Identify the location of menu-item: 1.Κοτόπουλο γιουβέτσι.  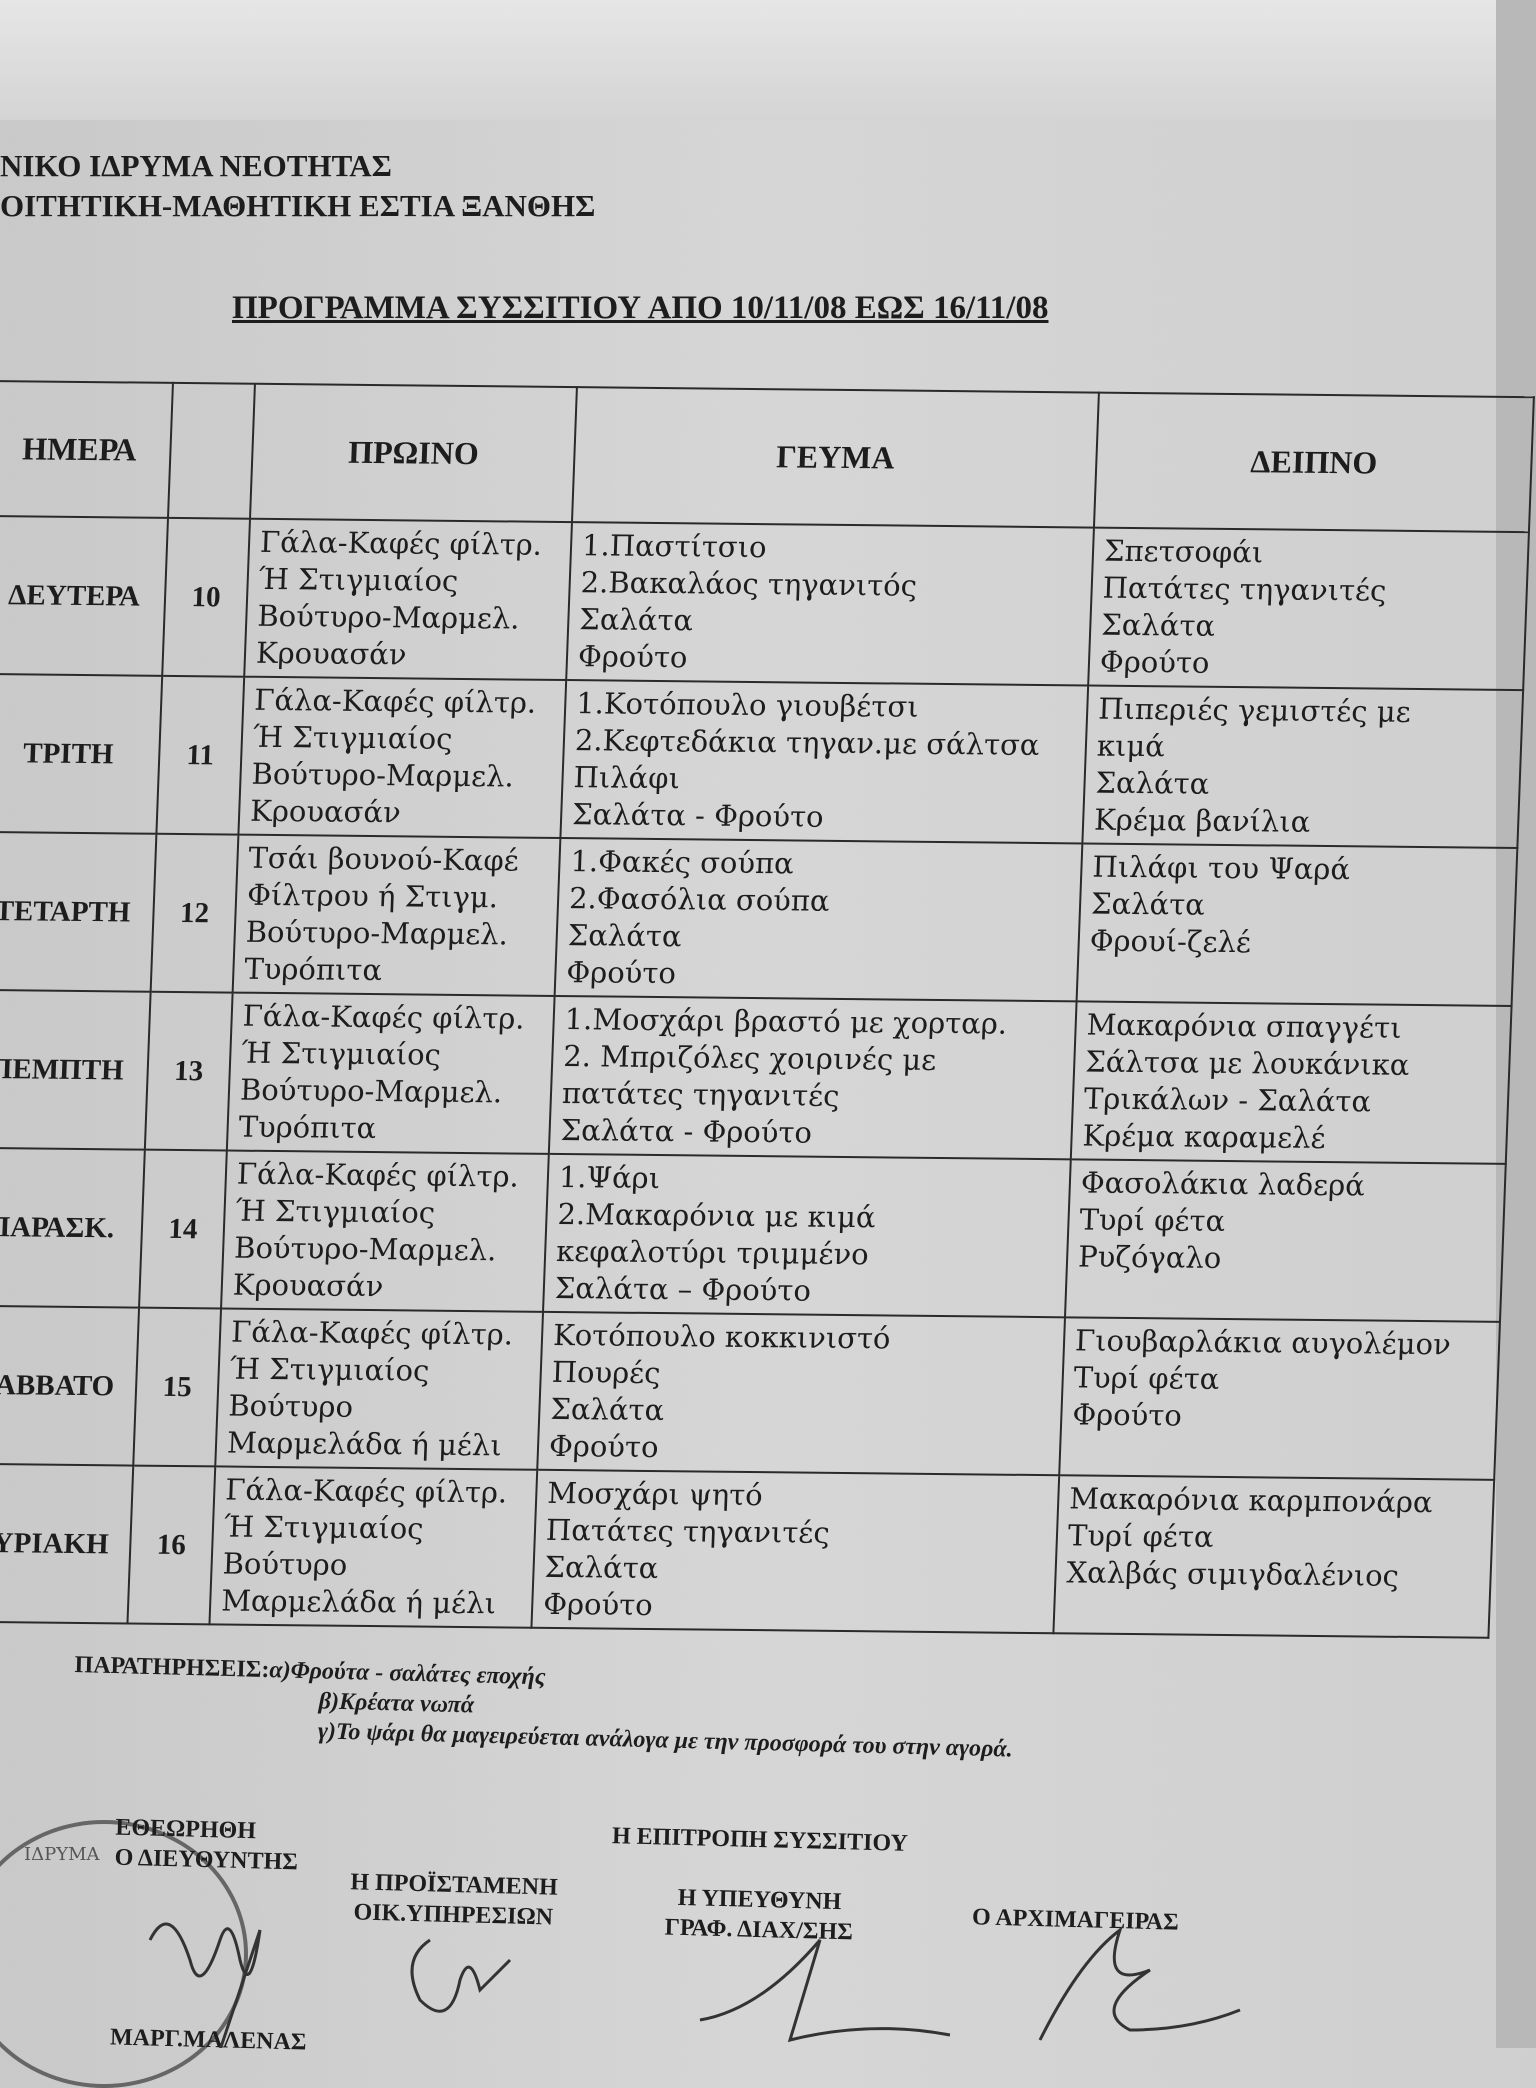
(747, 705).